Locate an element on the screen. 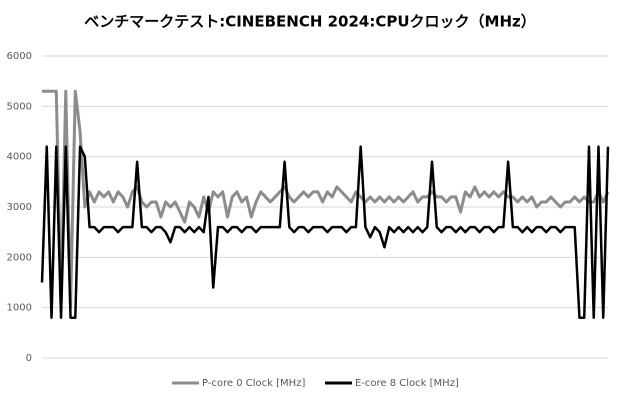 Image resolution: width=620 pixels, height=400 pixels. legend-label: P-core 0 Clock [MHz] is located at coordinates (253, 383).